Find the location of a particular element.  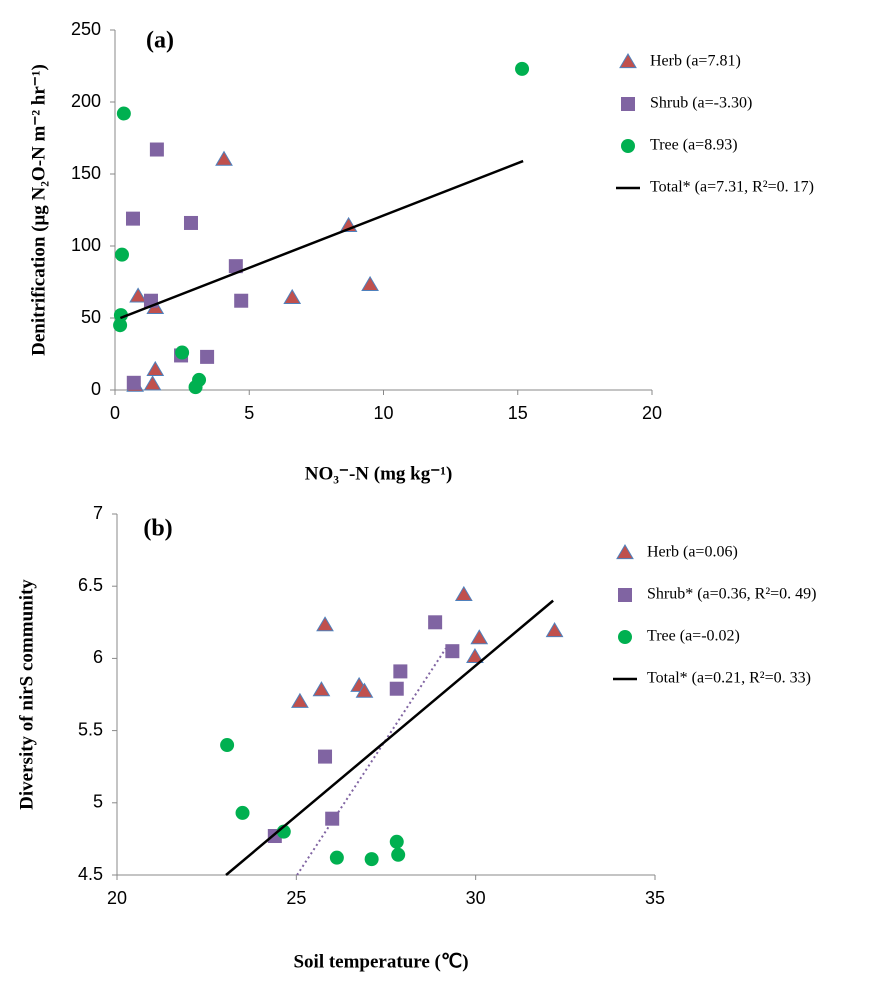

x-tick-label: 30 is located at coordinates (476, 898).